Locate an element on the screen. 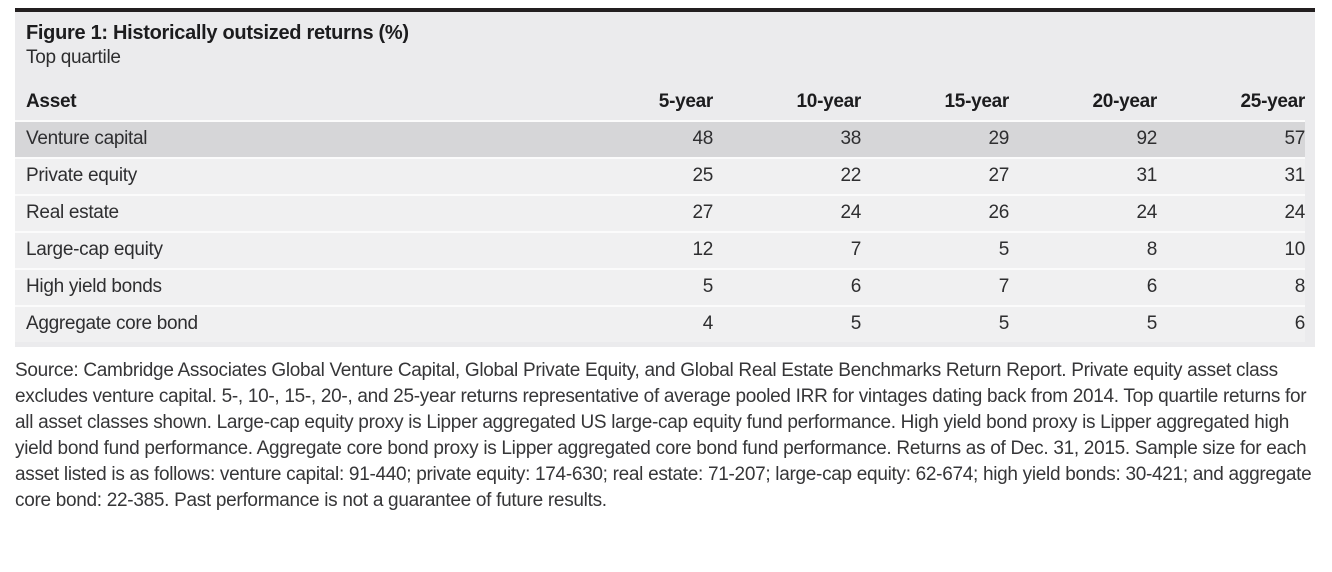 This screenshot has height=572, width=1332. value-cell: 38 is located at coordinates (787, 139).